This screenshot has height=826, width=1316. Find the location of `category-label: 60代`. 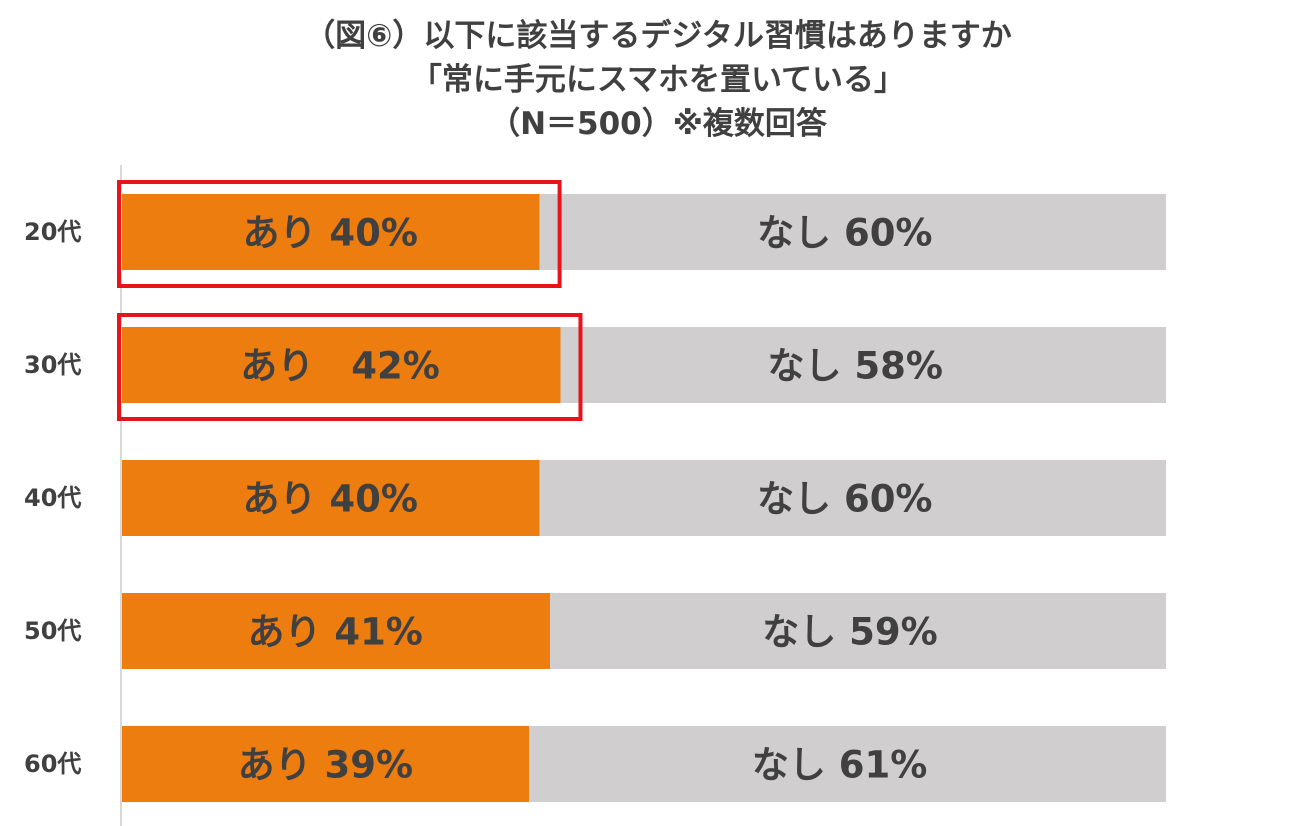

category-label: 60代 is located at coordinates (52, 764).